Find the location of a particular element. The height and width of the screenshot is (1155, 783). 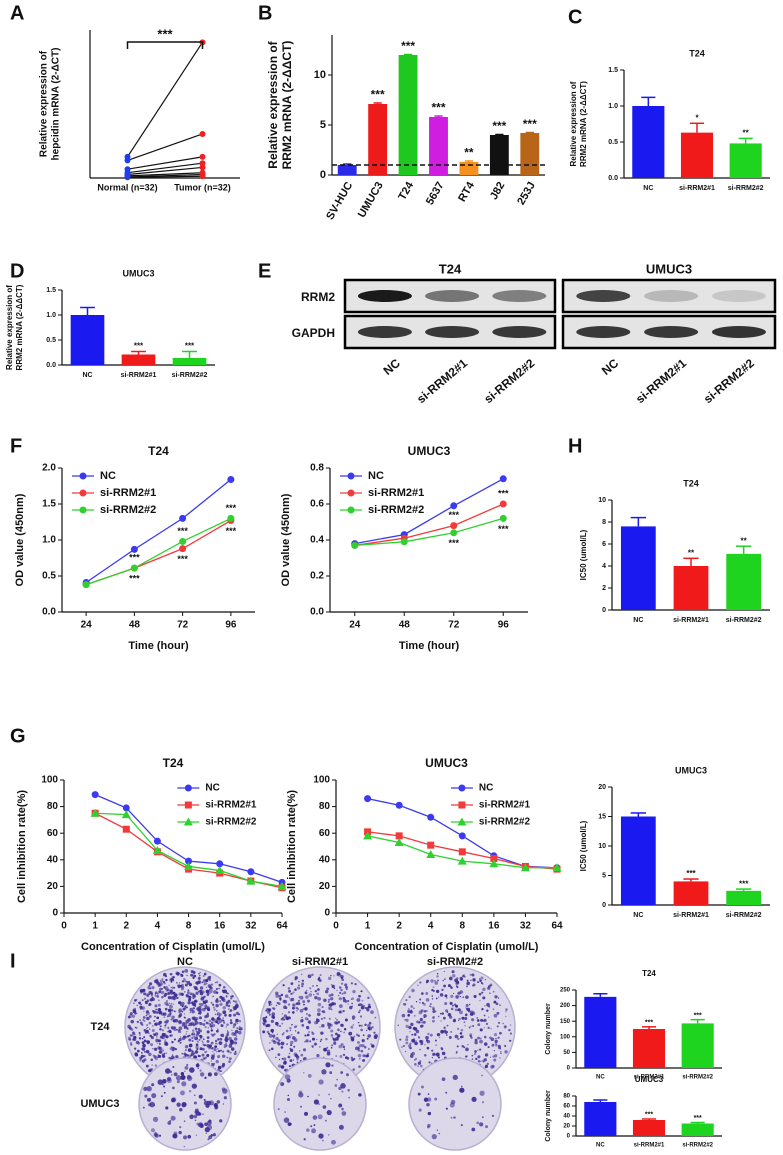

y-tick-label: 15 is located at coordinates (602, 816).